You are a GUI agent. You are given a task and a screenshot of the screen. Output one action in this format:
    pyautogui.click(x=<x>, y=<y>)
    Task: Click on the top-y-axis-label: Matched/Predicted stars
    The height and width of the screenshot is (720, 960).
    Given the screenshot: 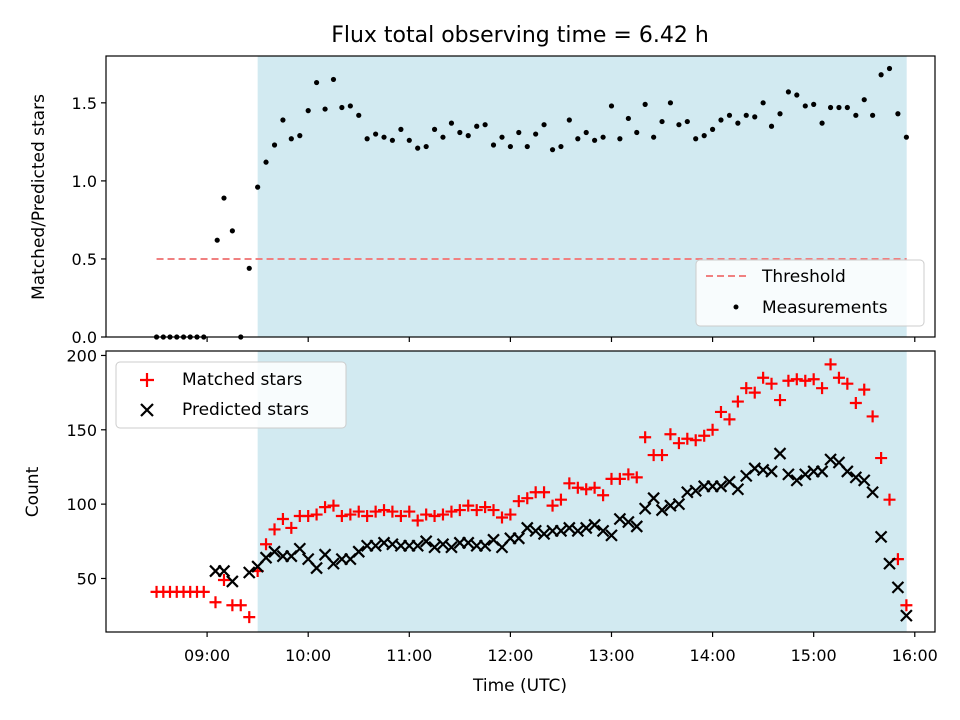 What is the action you would take?
    pyautogui.click(x=39, y=197)
    